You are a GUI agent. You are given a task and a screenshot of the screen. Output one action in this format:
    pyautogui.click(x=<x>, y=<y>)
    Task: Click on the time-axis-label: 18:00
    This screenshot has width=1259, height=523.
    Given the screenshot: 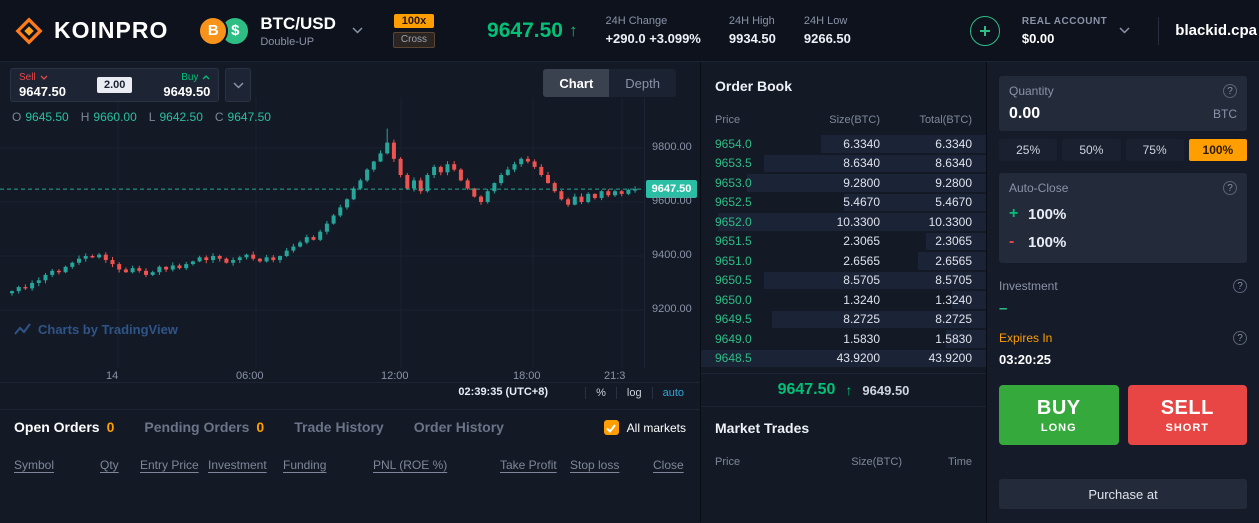 What is the action you would take?
    pyautogui.click(x=527, y=376)
    